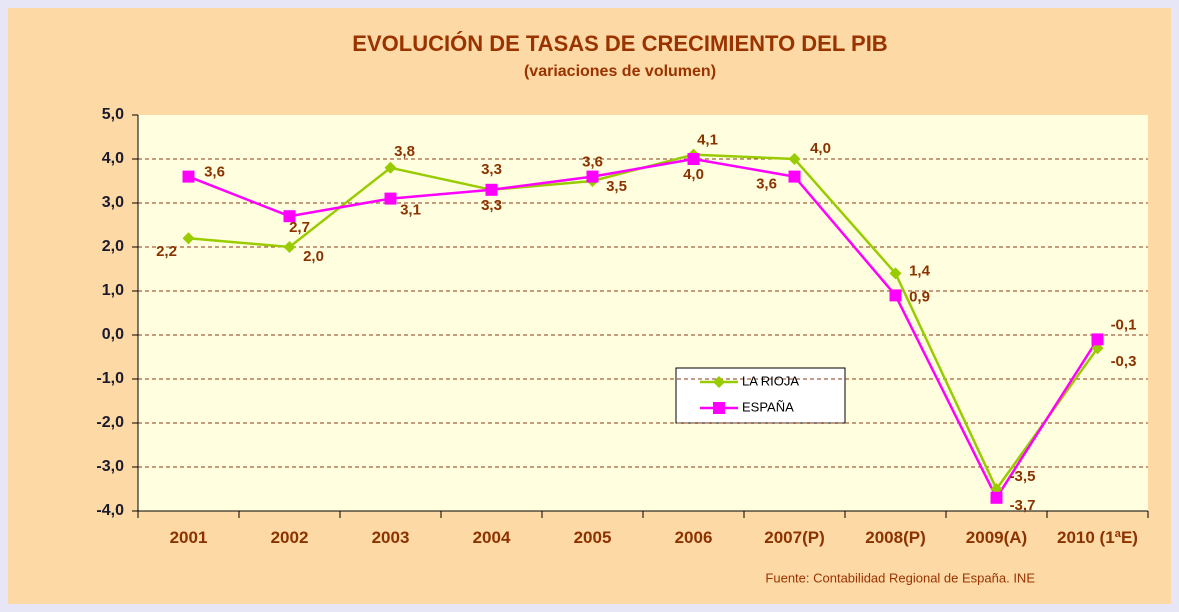 The width and height of the screenshot is (1179, 612). Describe the element at coordinates (113, 290) in the screenshot. I see `y-tick-label: 1,0` at that location.